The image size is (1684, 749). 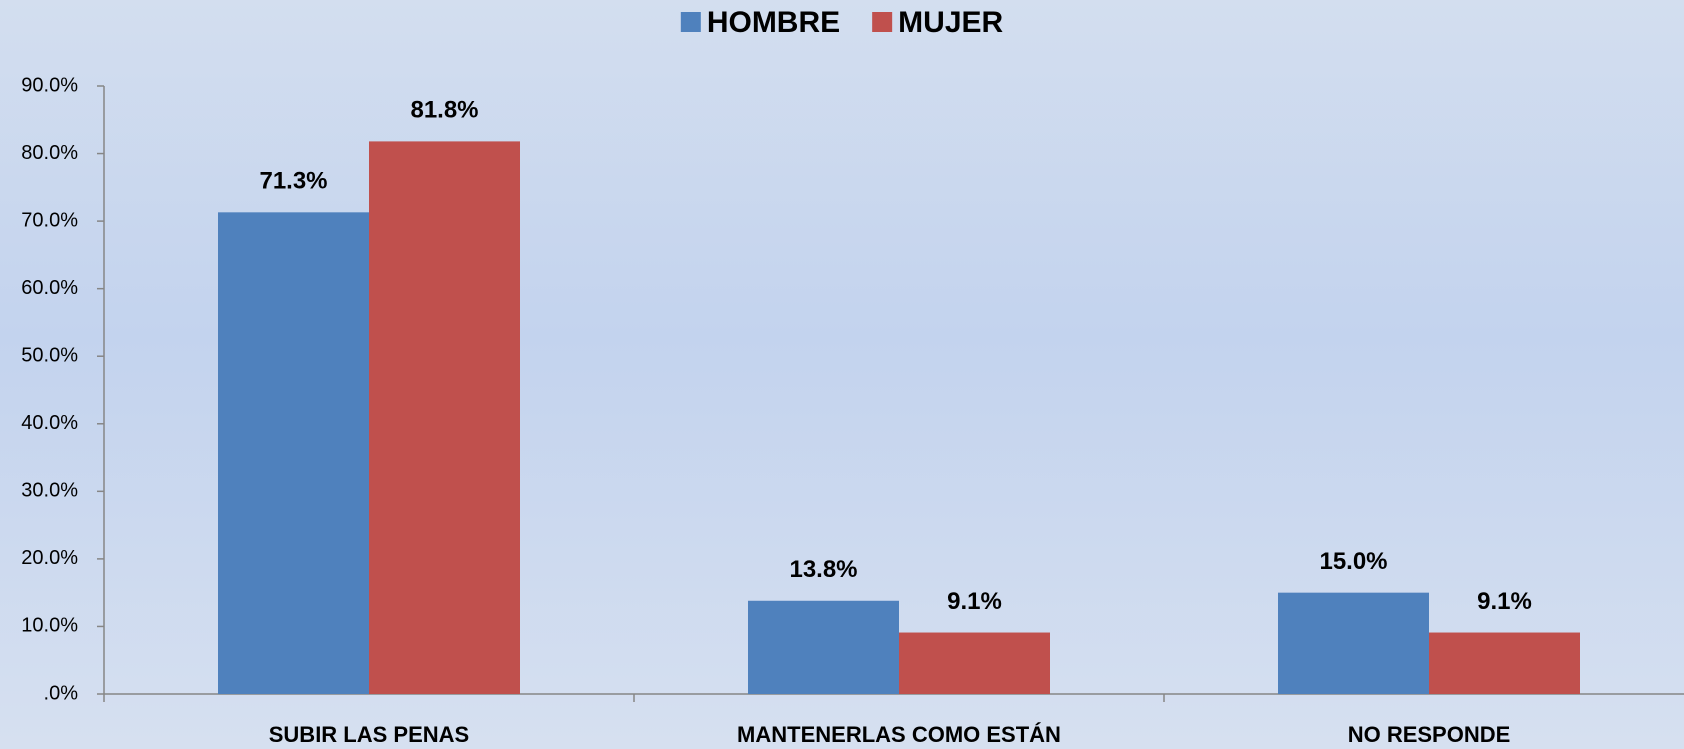 What do you see at coordinates (842, 22) in the screenshot?
I see `legend: HOMBRE MUJER` at bounding box center [842, 22].